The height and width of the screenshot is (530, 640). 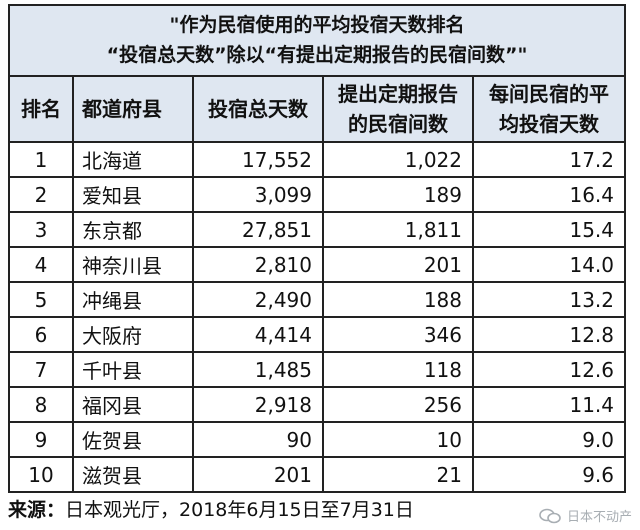 I want to click on prefecture-cell: 滋贺县, so click(x=133, y=474).